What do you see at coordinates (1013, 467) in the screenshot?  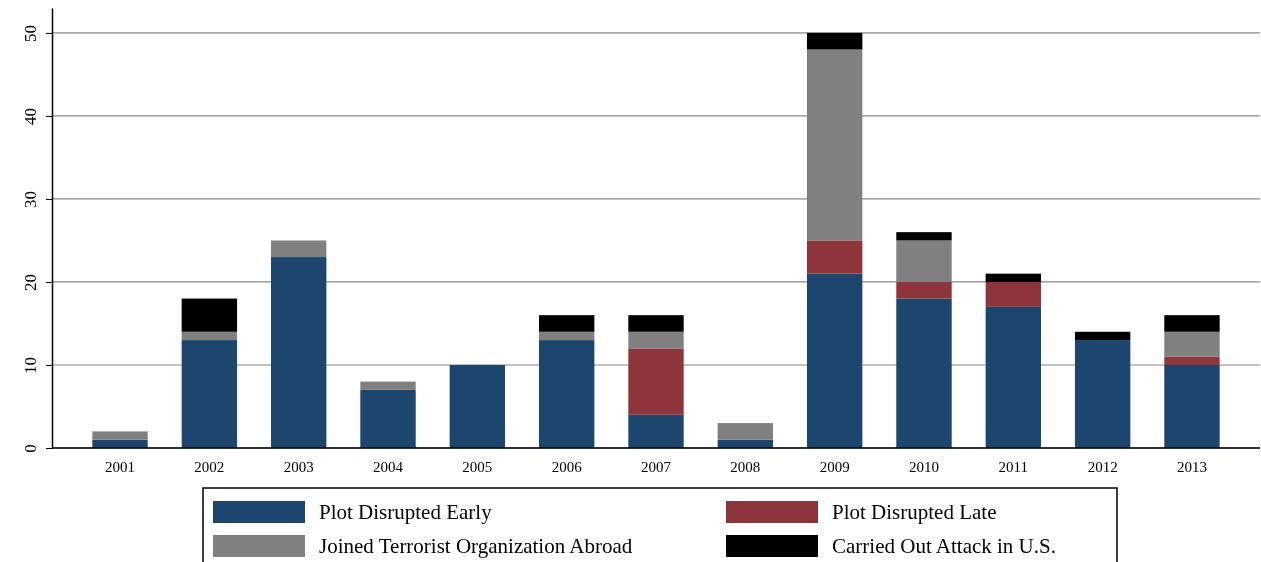 I see `x-tick-label: 2011` at bounding box center [1013, 467].